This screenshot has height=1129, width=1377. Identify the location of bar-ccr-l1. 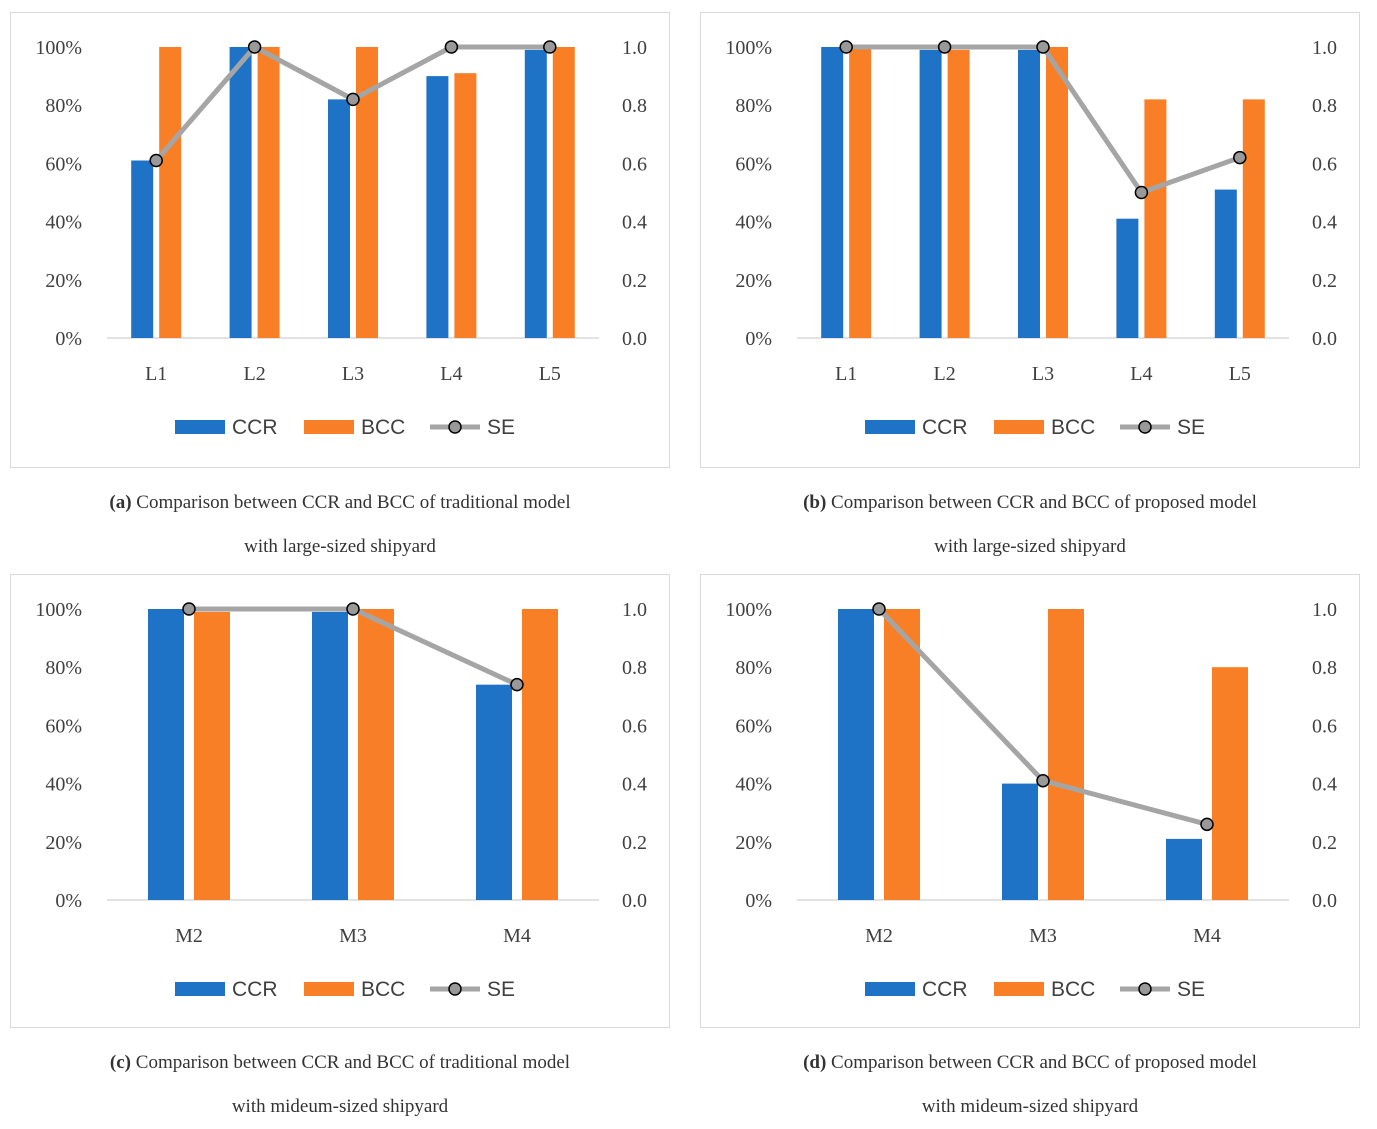
(832, 192).